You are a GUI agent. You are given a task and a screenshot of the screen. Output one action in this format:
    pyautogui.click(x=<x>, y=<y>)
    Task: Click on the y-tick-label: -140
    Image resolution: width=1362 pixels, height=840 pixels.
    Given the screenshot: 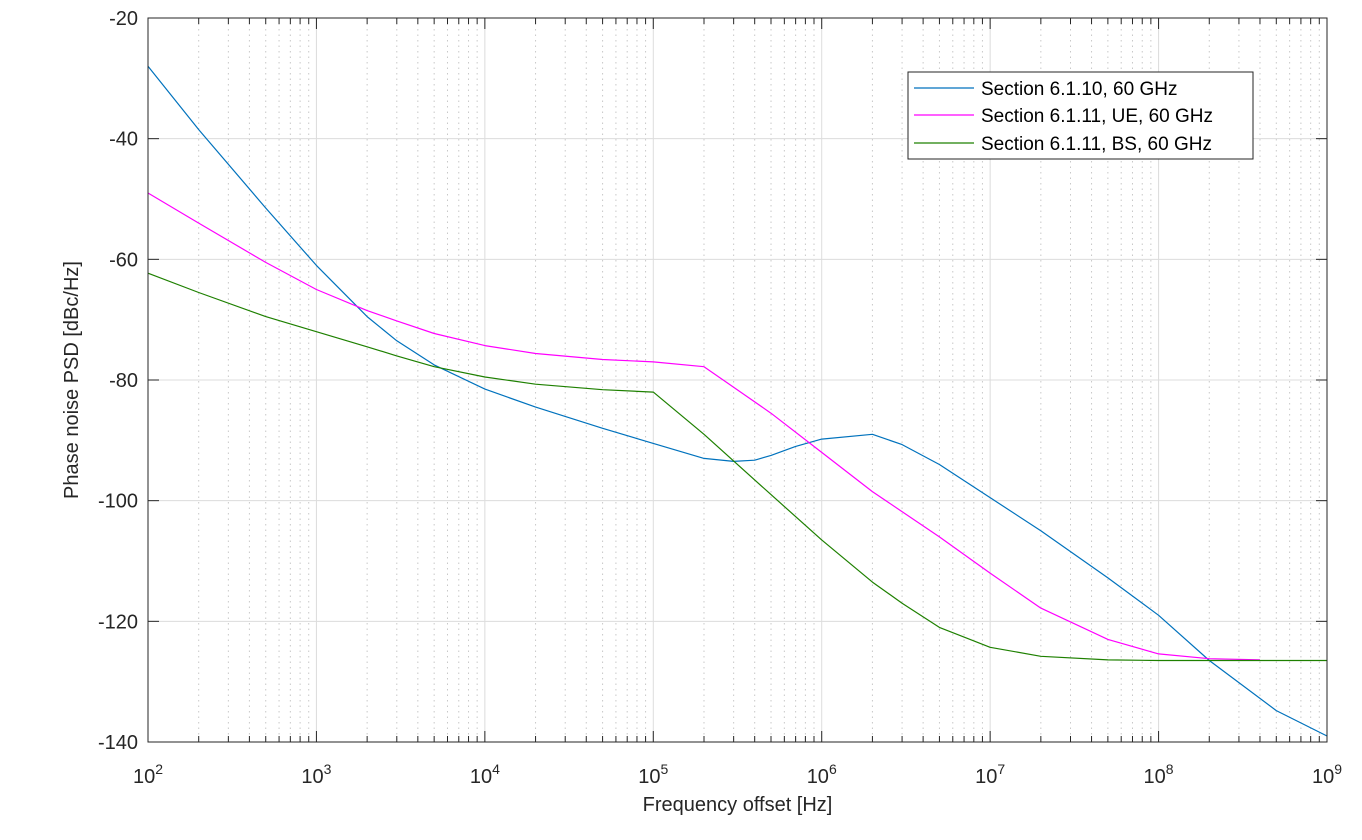 What is the action you would take?
    pyautogui.click(x=118, y=743)
    